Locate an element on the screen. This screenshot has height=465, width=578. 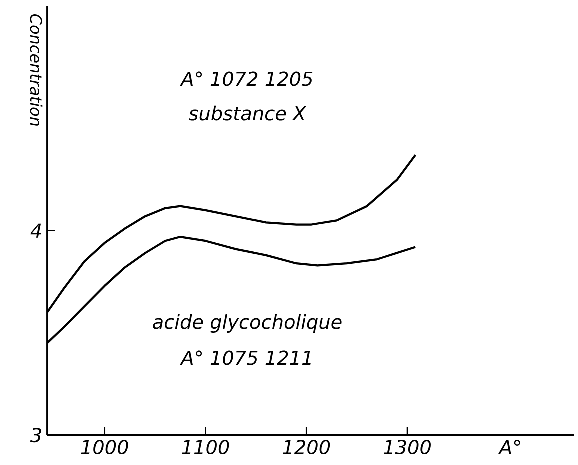
y-axis-title: Concentration is located at coordinates (36, 70).